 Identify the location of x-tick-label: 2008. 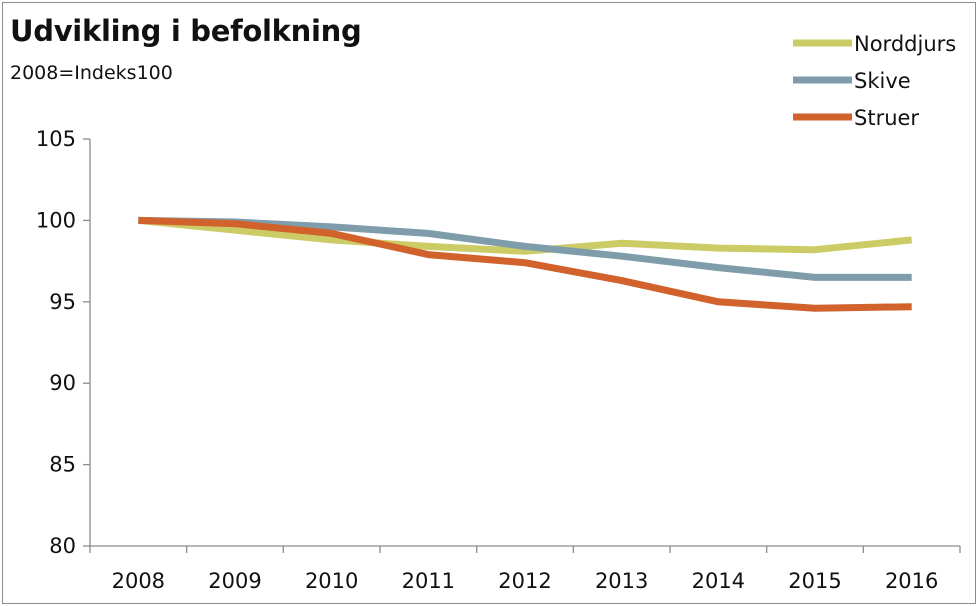
(138, 581).